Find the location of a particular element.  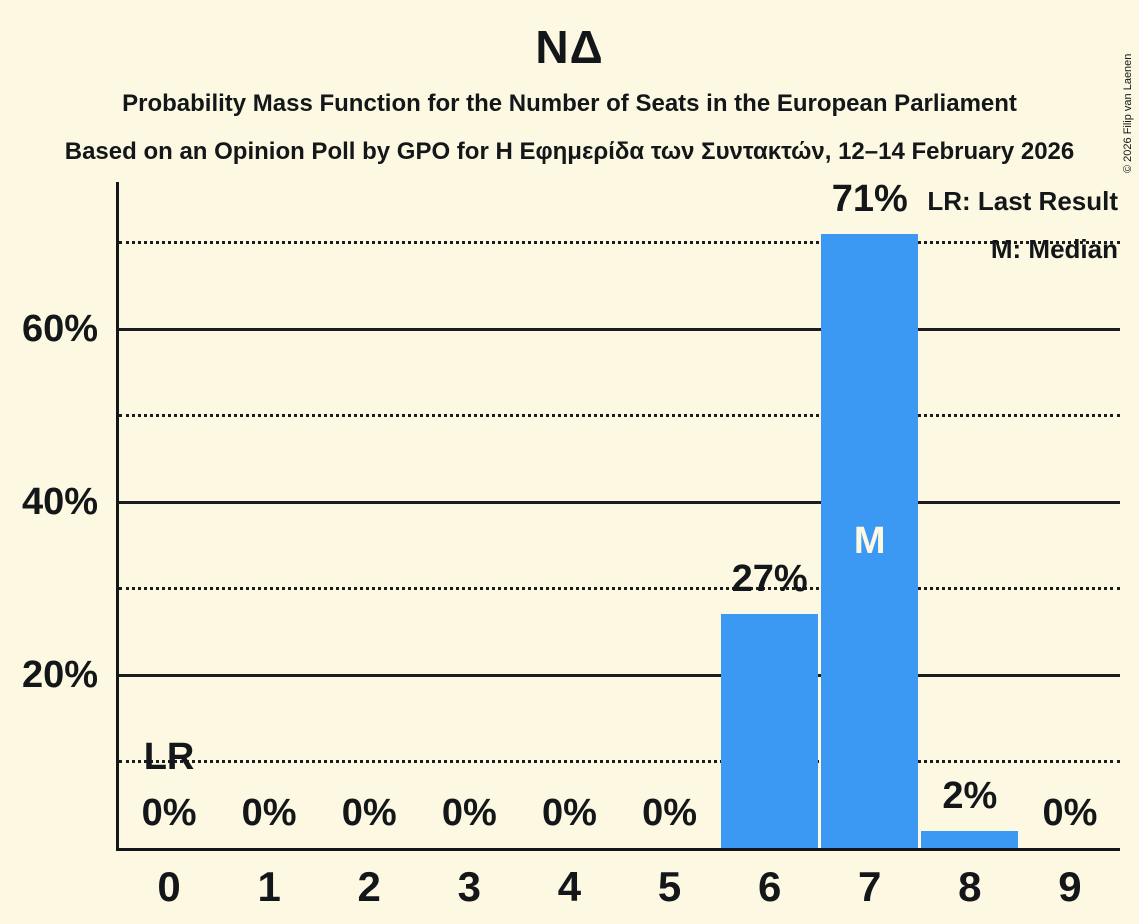

bar-label-seats-0: 0% is located at coordinates (169, 813).